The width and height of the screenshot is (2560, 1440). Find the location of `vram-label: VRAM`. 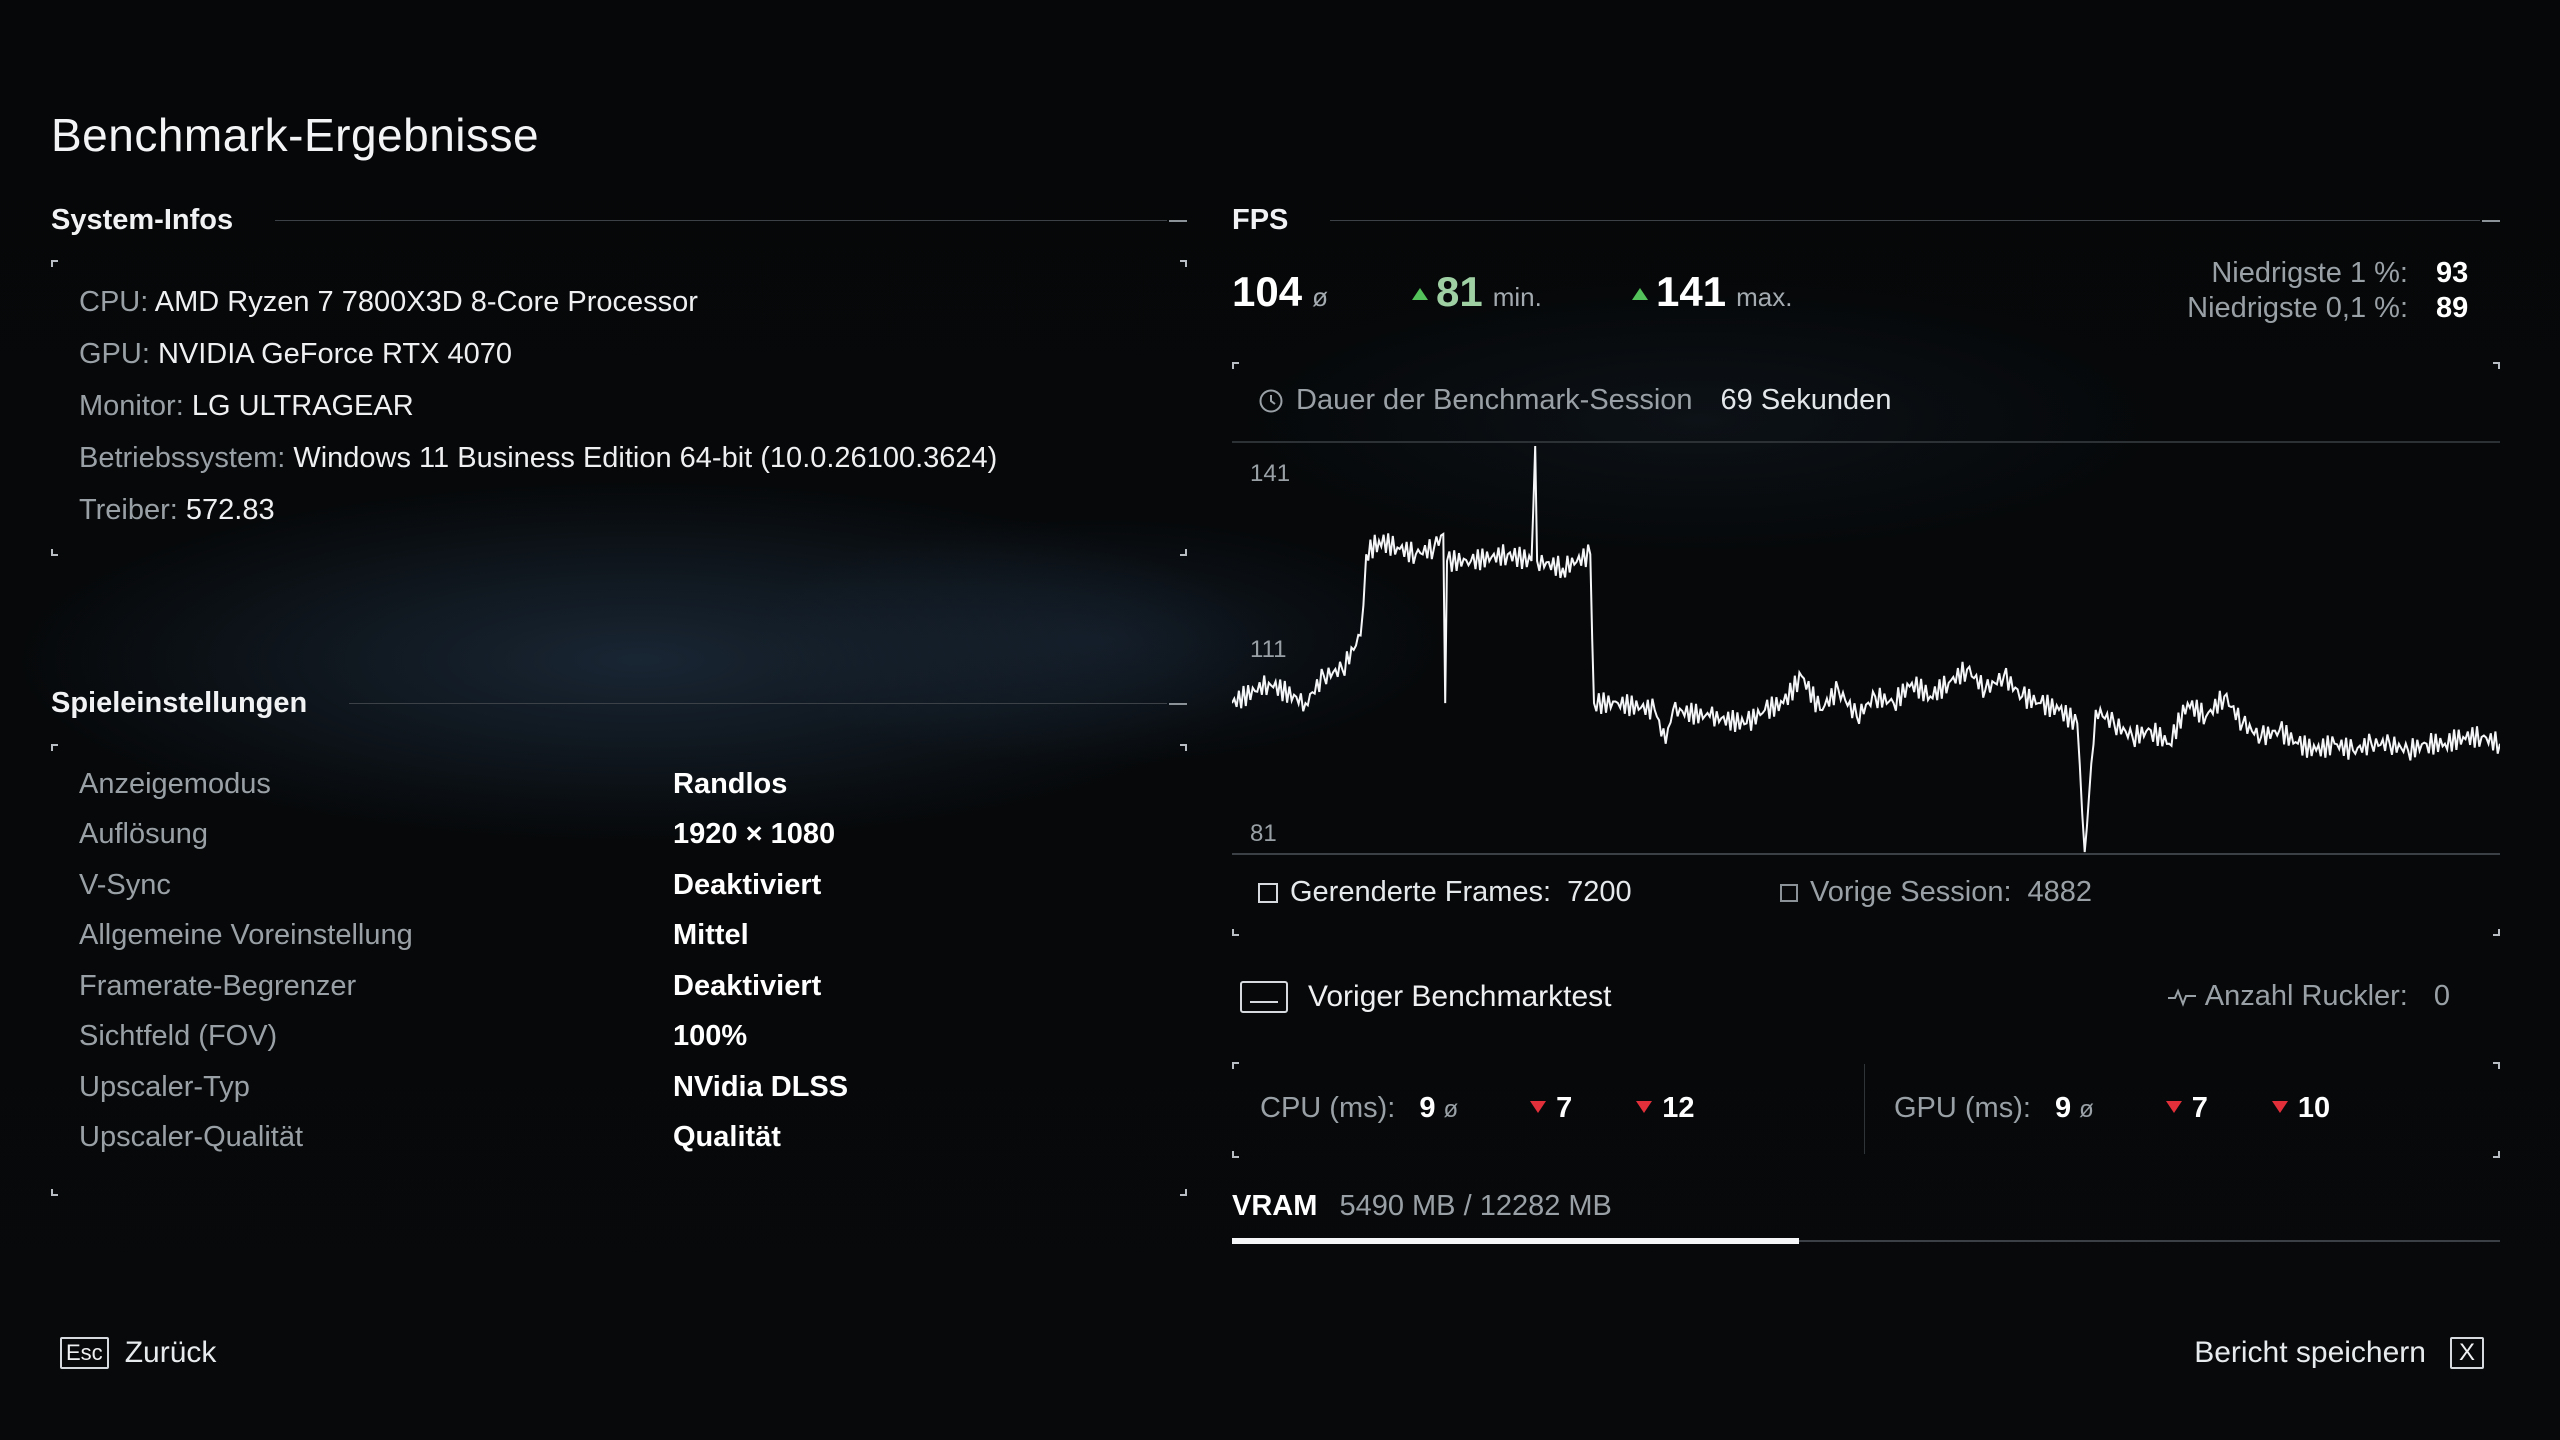

vram-label: VRAM is located at coordinates (1275, 1206).